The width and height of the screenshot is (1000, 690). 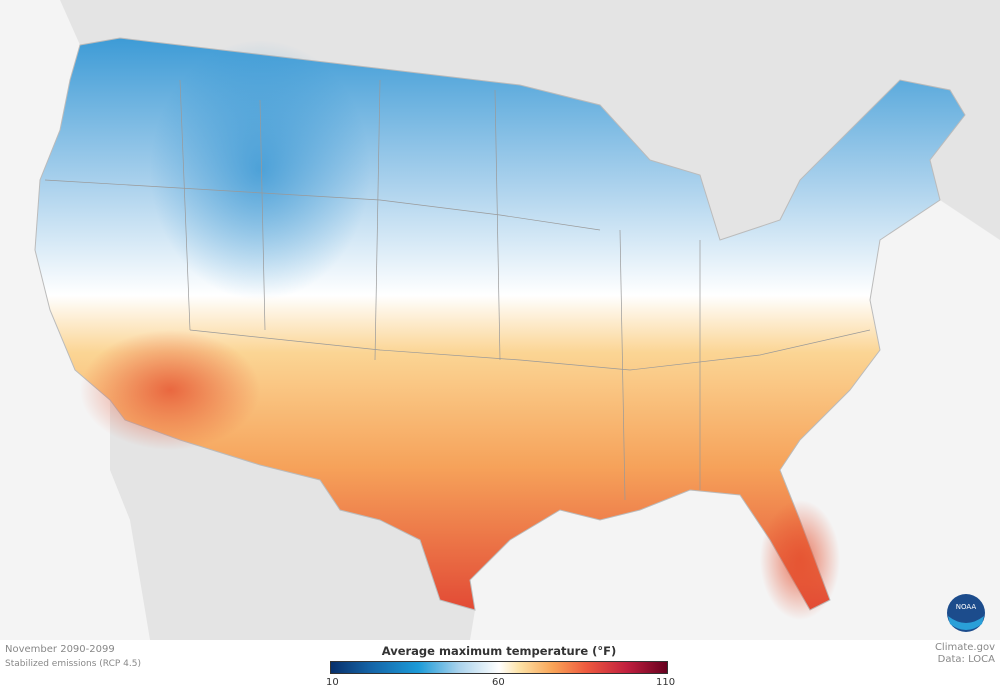 What do you see at coordinates (332, 682) in the screenshot?
I see `legend-min-label: 10` at bounding box center [332, 682].